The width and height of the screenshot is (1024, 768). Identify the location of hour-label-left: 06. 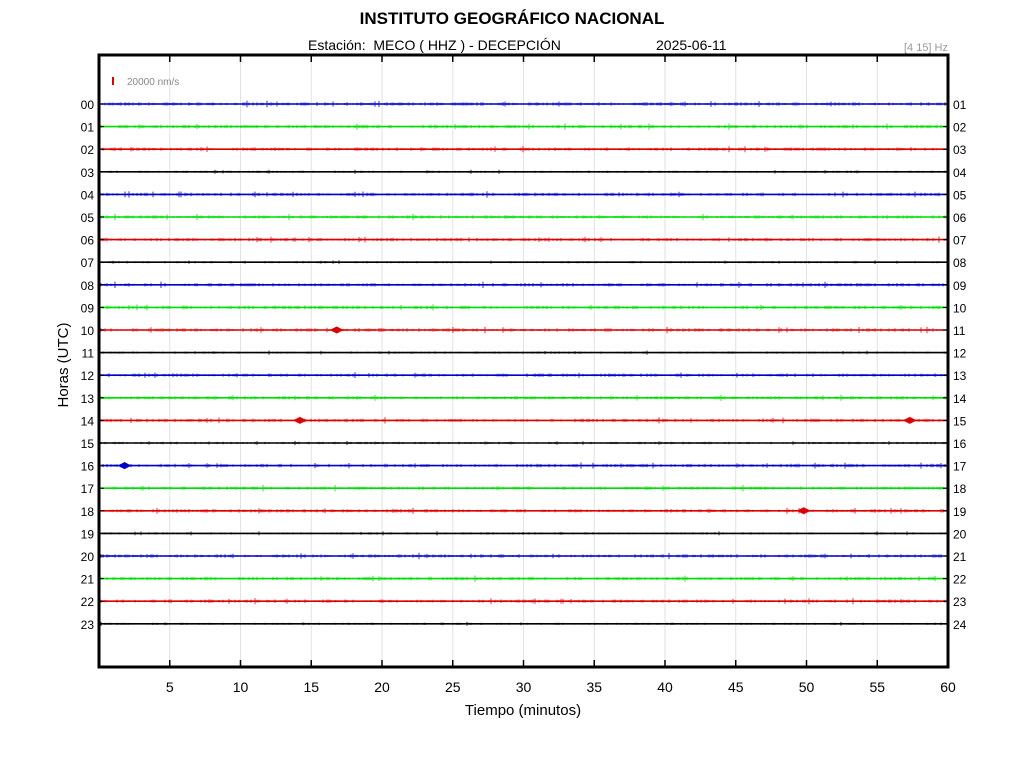
(88, 241).